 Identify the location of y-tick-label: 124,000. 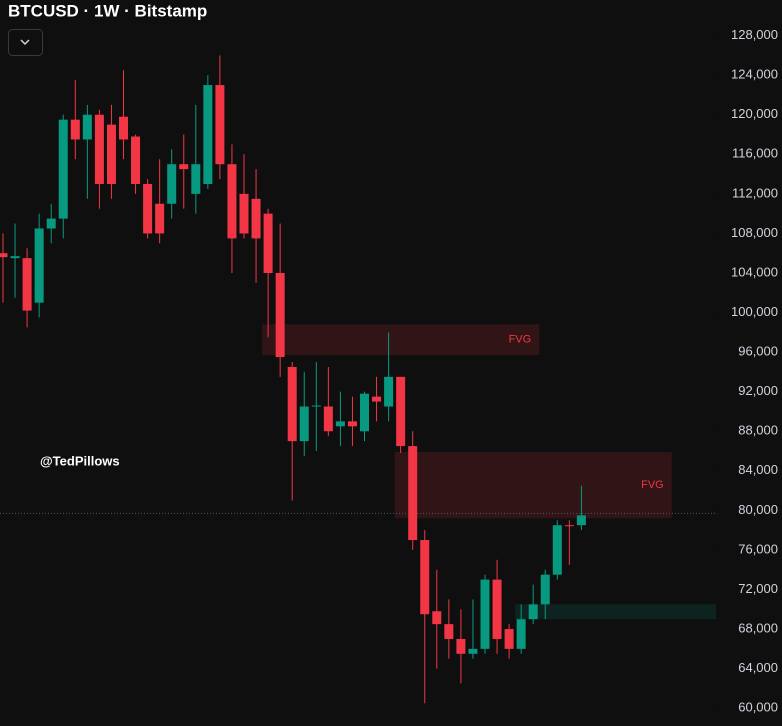
(754, 74).